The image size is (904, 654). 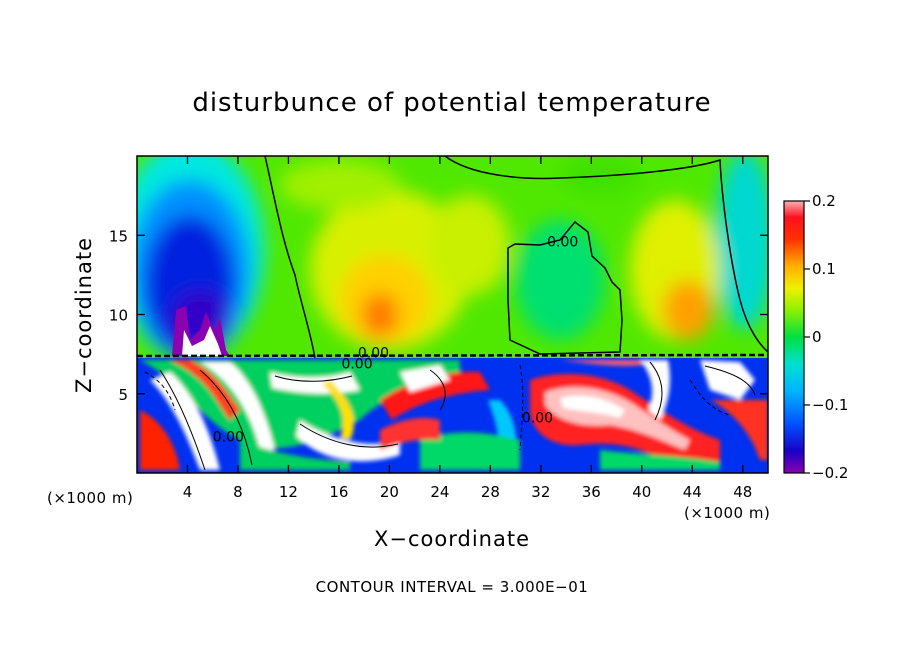 I want to click on contour-labels: 0.000.000.000.000.00, so click(x=396, y=339).